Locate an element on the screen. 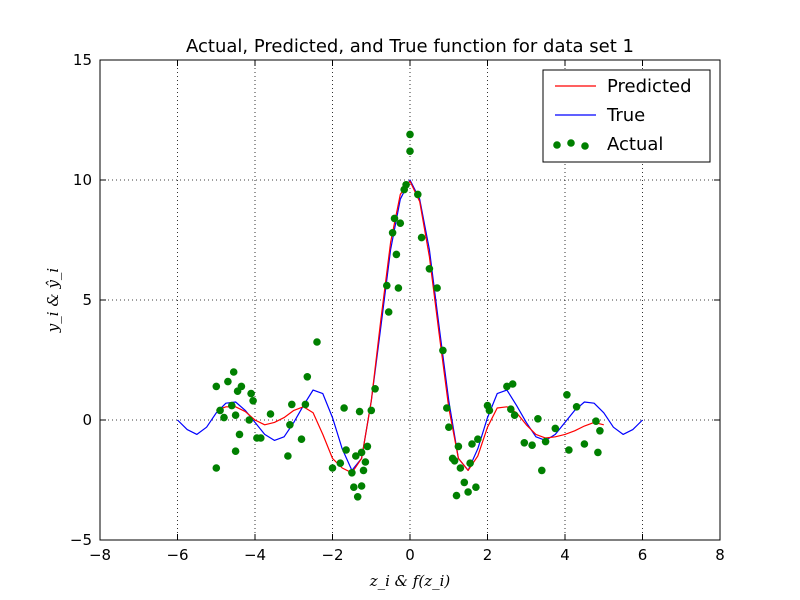  y-tick-label: 5 is located at coordinates (87, 300).